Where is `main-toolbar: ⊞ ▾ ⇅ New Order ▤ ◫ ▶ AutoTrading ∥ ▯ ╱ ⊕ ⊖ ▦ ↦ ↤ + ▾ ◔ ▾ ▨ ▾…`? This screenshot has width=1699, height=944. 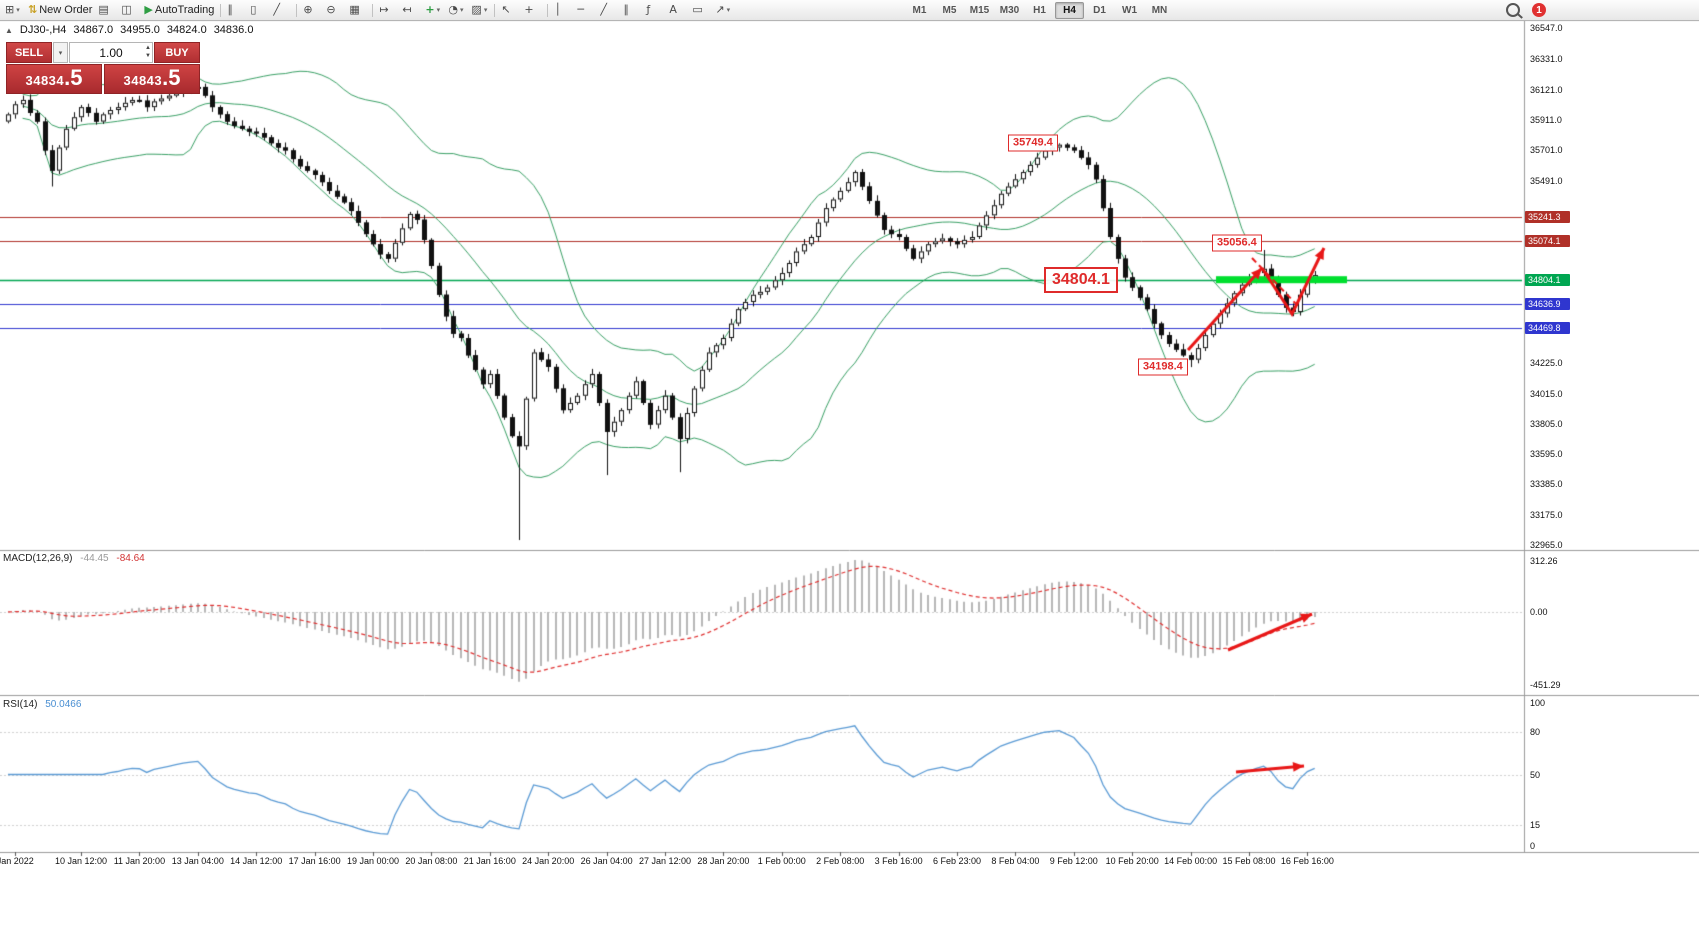 main-toolbar: ⊞ ▾ ⇅ New Order ▤ ◫ ▶ AutoTrading ∥ ▯ ╱ ⊕ ⊖ ▦ ↦ ↤ + ▾ ◔ ▾ ▨ ▾… is located at coordinates (849, 10).